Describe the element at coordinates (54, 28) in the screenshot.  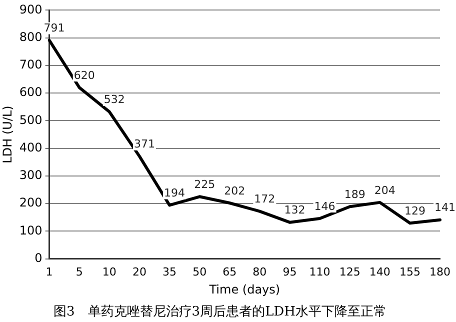
I see `data-label: 791` at that location.